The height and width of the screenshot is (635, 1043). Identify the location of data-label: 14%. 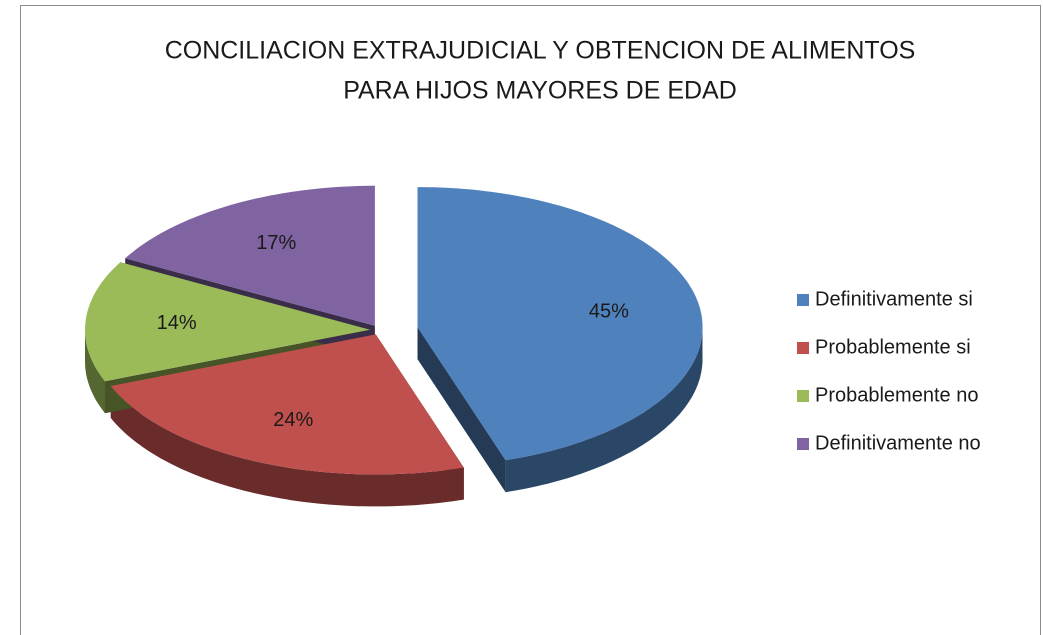
(177, 323).